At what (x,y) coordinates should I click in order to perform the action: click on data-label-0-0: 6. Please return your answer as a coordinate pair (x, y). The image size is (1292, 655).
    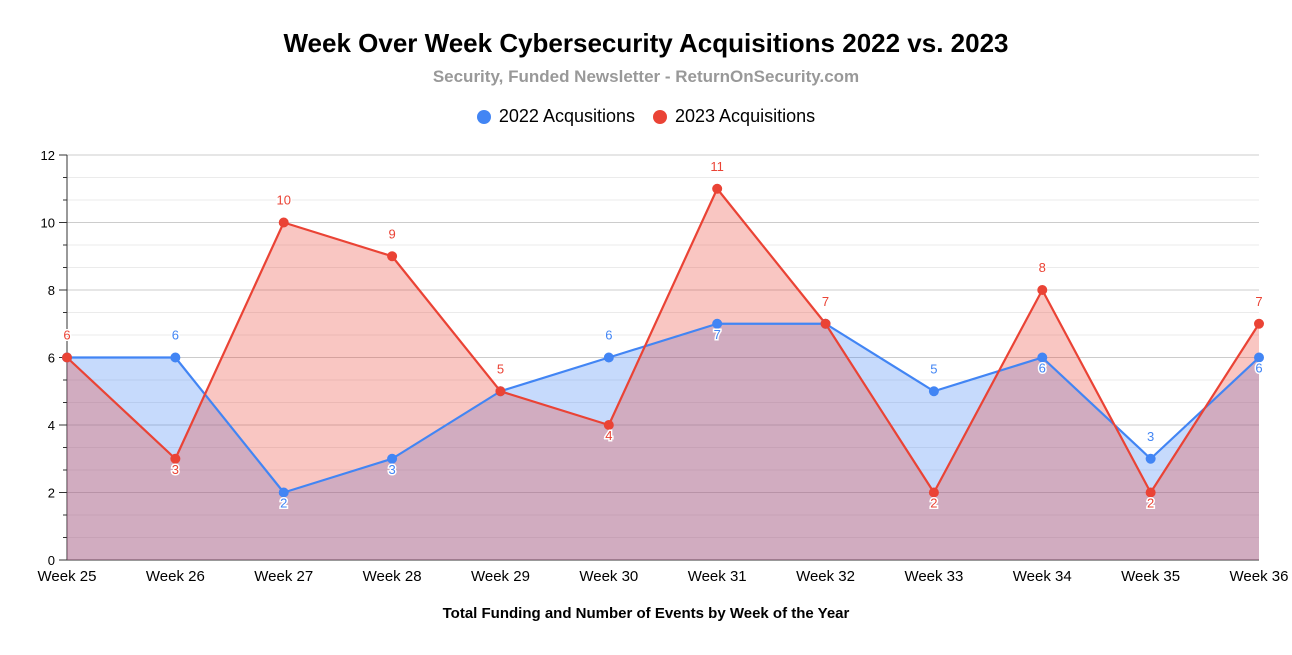
    Looking at the image, I should click on (66, 335).